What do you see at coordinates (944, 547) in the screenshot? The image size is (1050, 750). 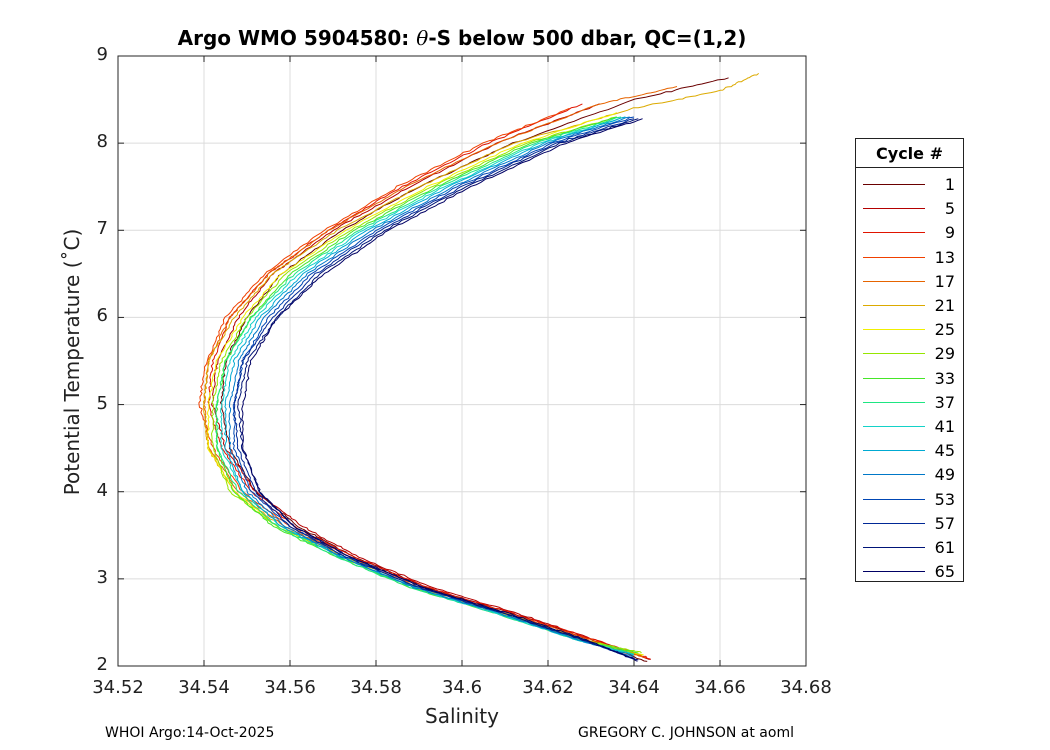 I see `legend-label: 61` at bounding box center [944, 547].